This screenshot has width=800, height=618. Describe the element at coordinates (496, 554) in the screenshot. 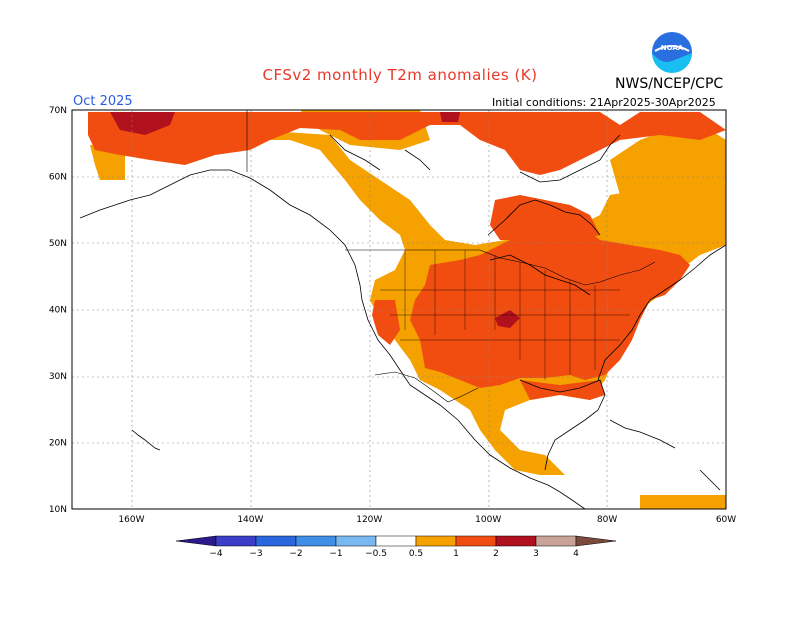

I see `colorbar-tick-label: 2` at that location.